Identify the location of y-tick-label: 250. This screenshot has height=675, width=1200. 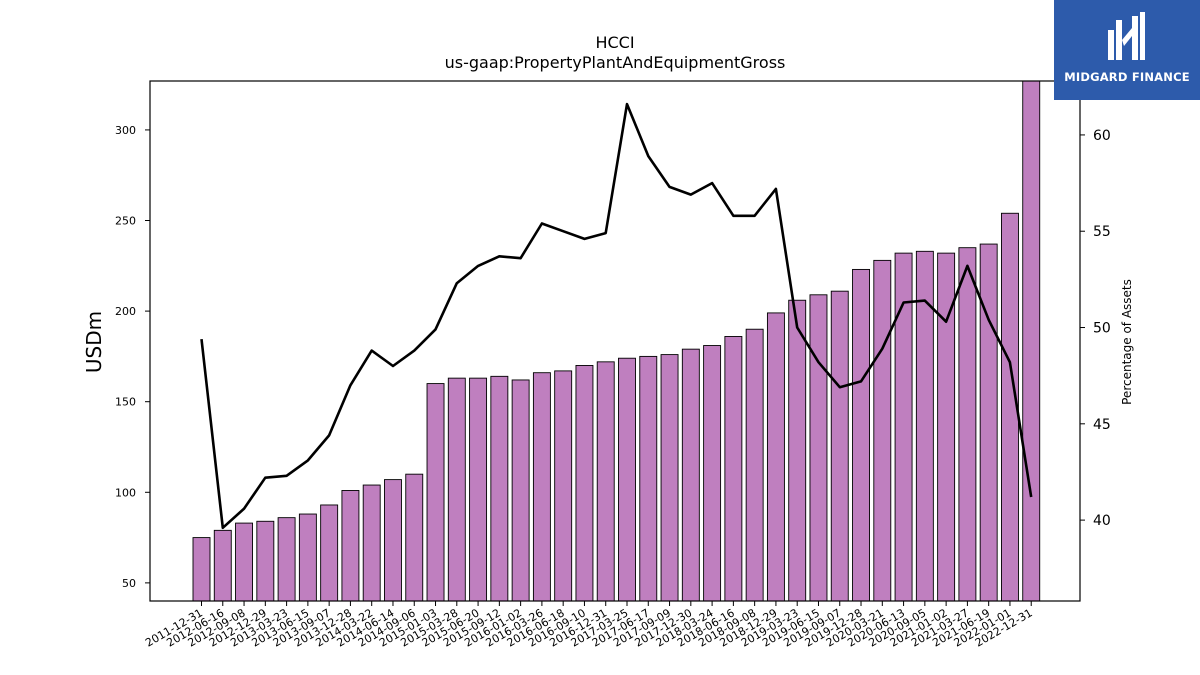
(125, 221).